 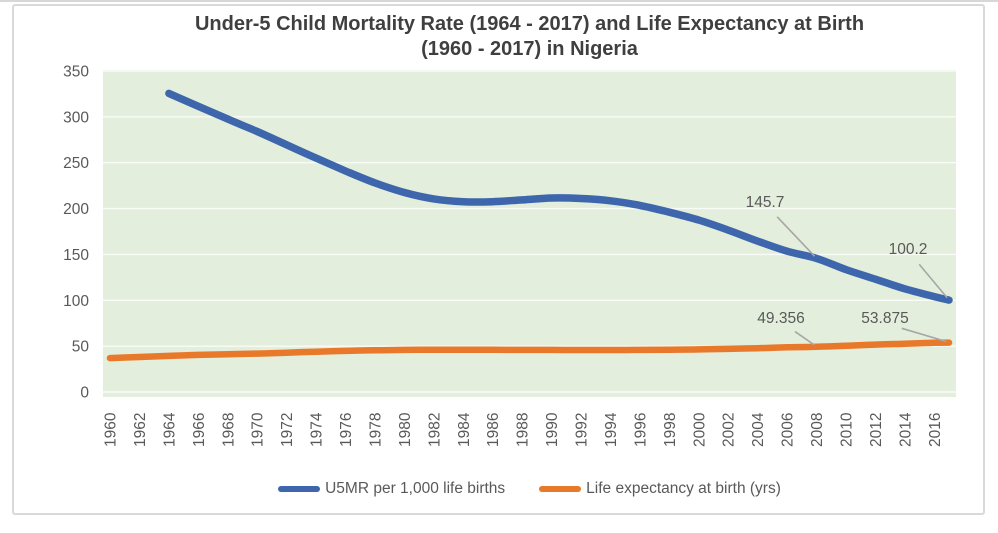 I want to click on x-axis-tick-label: 1986, so click(x=493, y=430).